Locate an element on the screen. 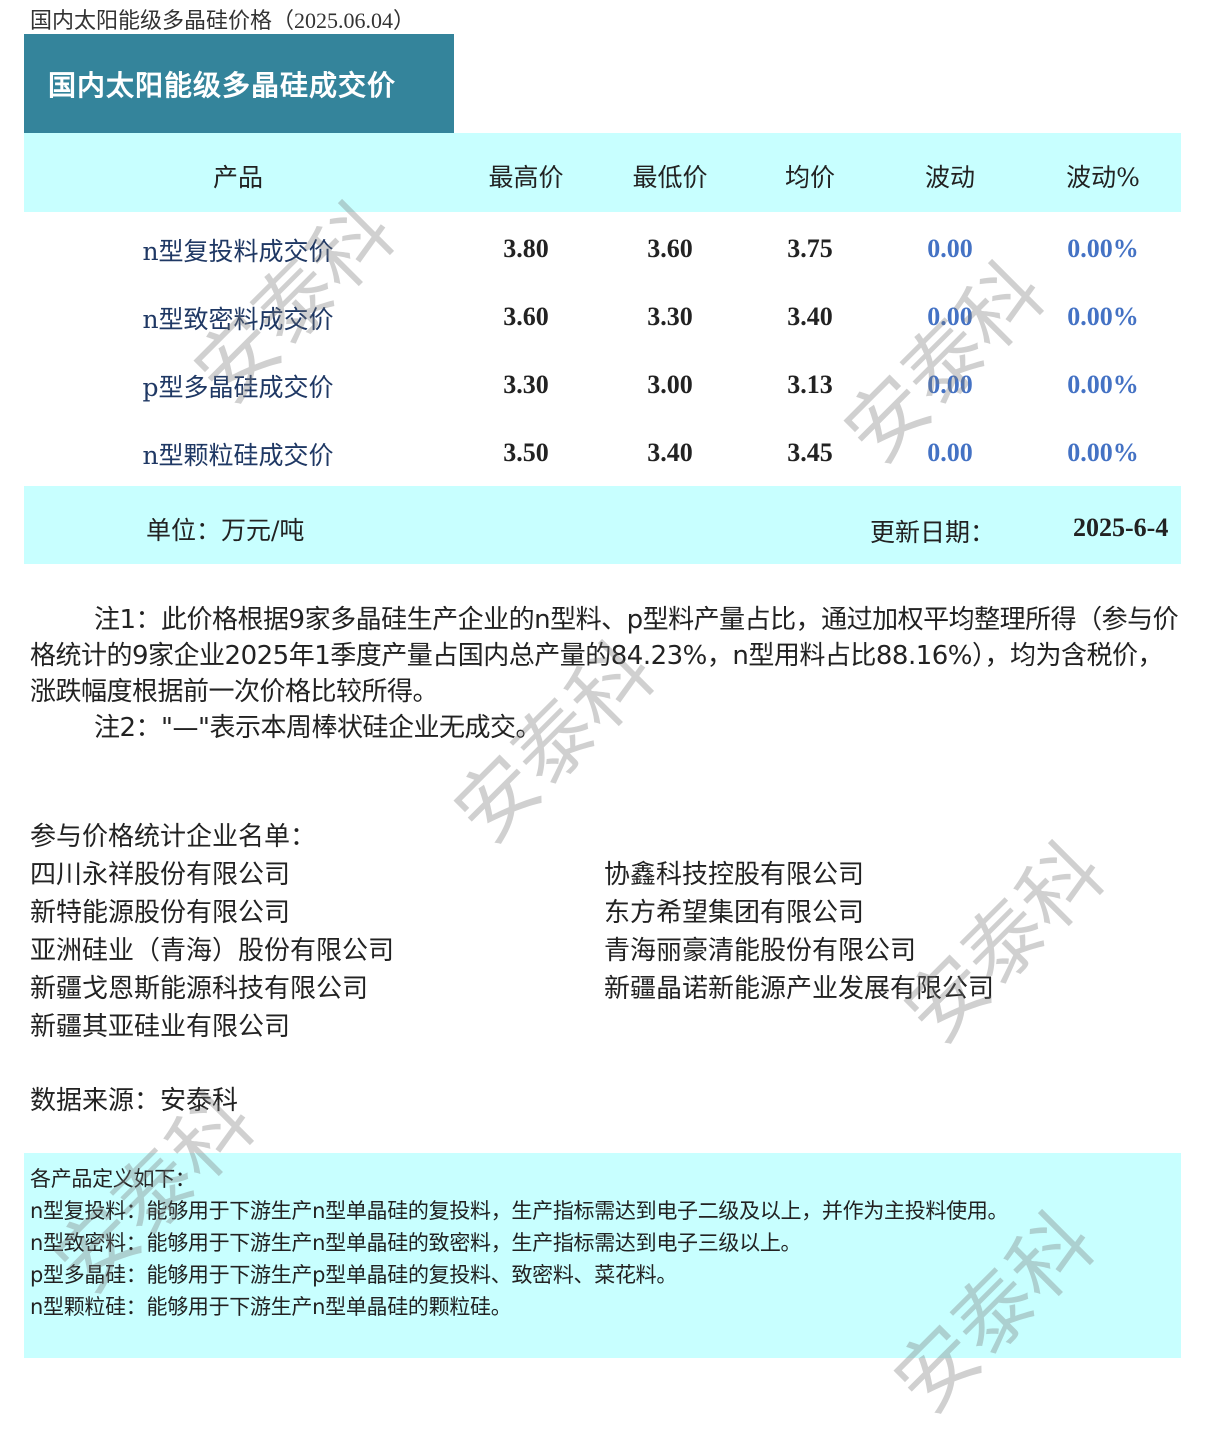 The height and width of the screenshot is (1434, 1209). product-name: p型多晶硅成交价 is located at coordinates (238, 387).